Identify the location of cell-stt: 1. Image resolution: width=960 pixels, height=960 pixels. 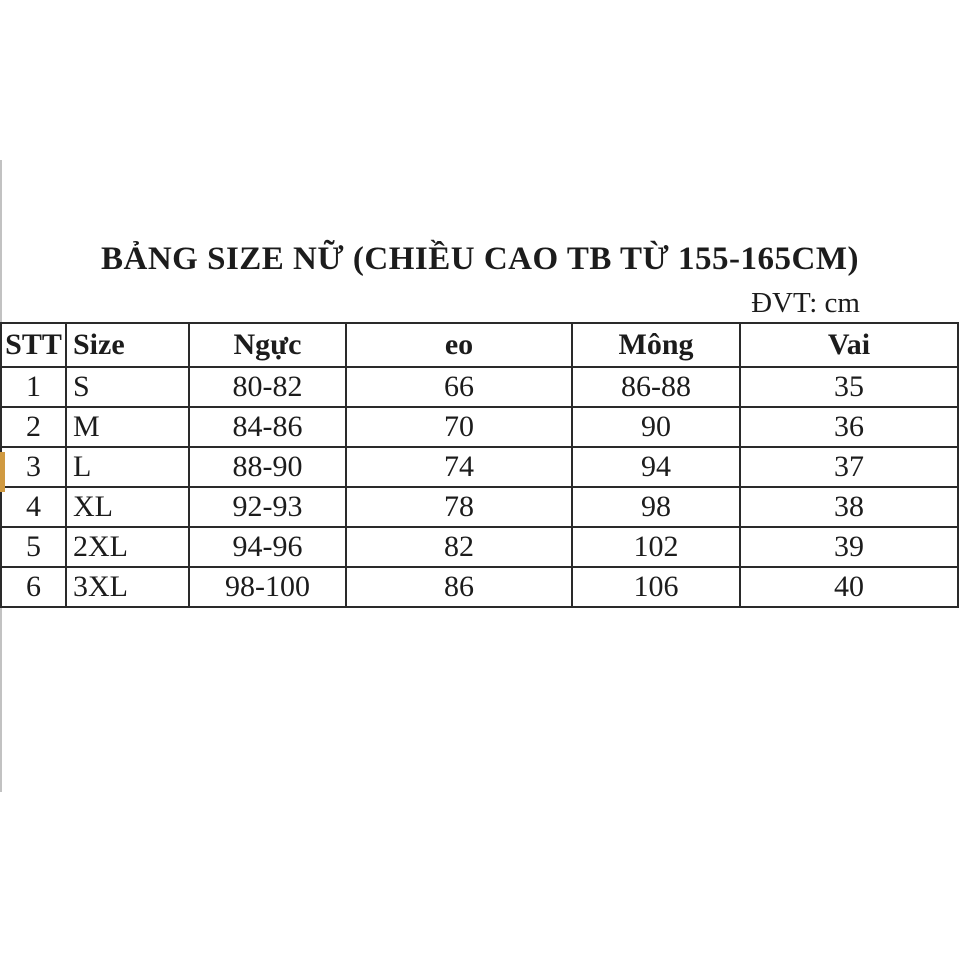
(33, 387).